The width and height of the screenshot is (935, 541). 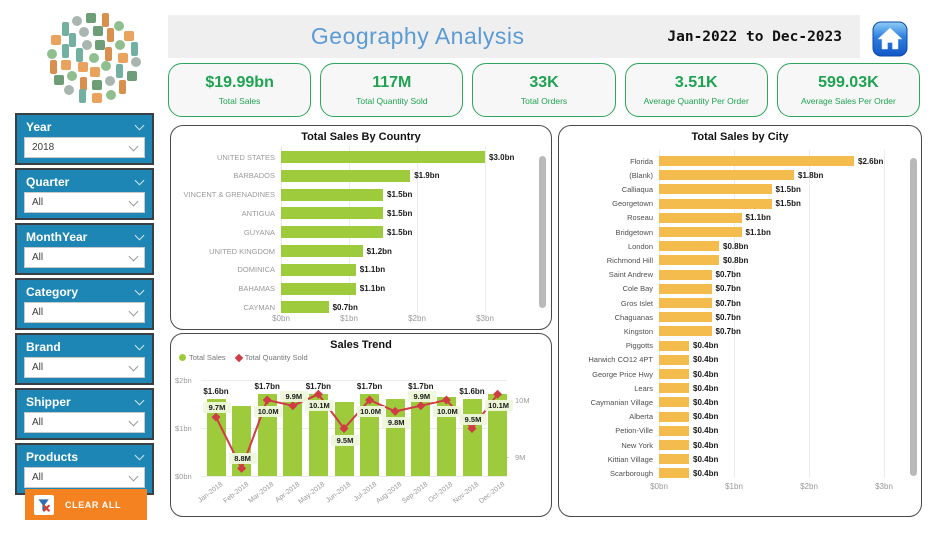 I want to click on kpi-card-2: 33K Total Orders, so click(x=544, y=90).